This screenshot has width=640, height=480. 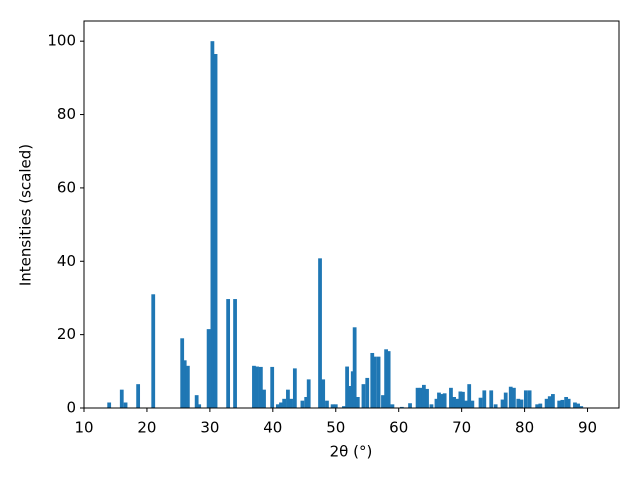 What do you see at coordinates (66, 114) in the screenshot?
I see `y-tick-label: 80` at bounding box center [66, 114].